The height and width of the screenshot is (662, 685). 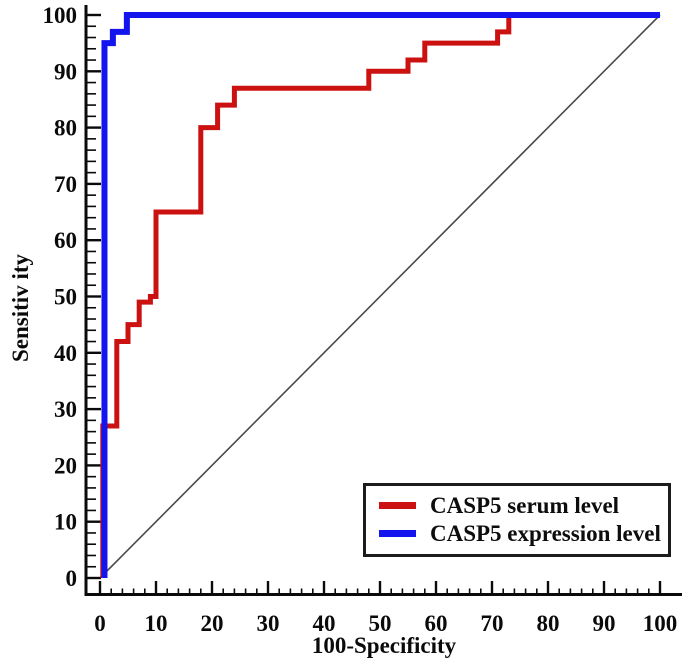 I want to click on legend-item-expression: CASP5 expression level, so click(x=523, y=533).